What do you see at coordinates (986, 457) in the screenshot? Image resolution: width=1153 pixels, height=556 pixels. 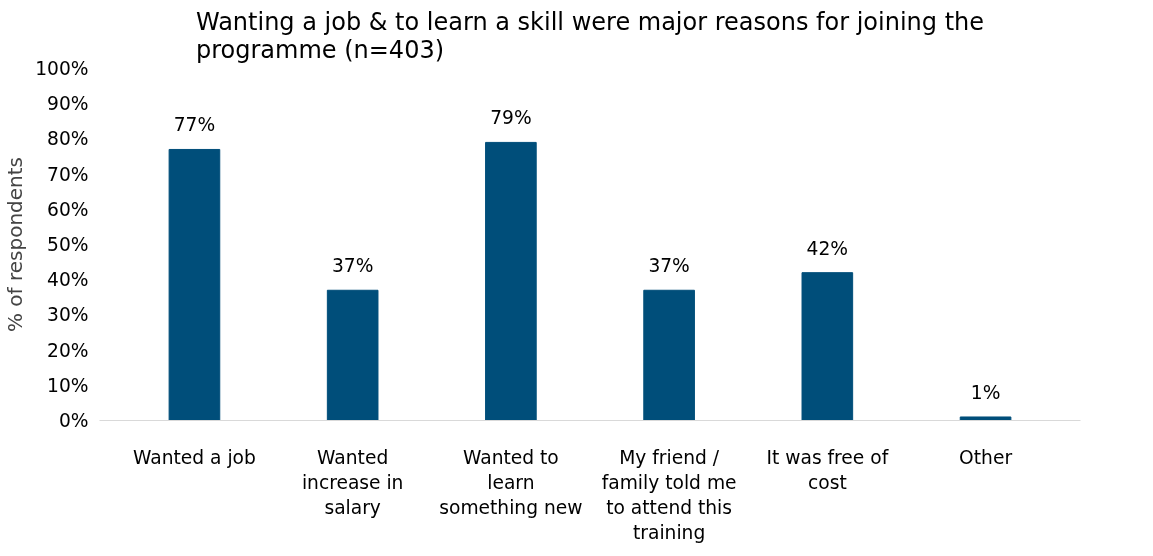 I see `x-tick-label: Other` at bounding box center [986, 457].